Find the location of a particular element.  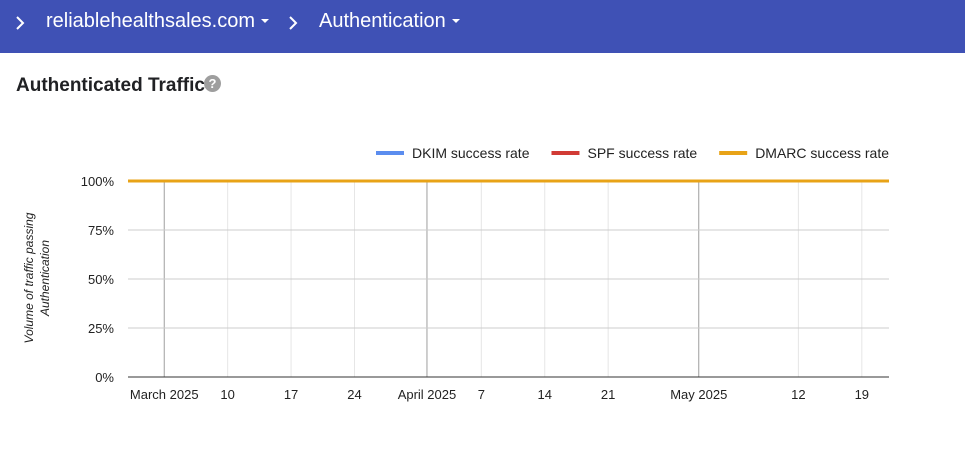

x-tick-label: 17 is located at coordinates (291, 394).